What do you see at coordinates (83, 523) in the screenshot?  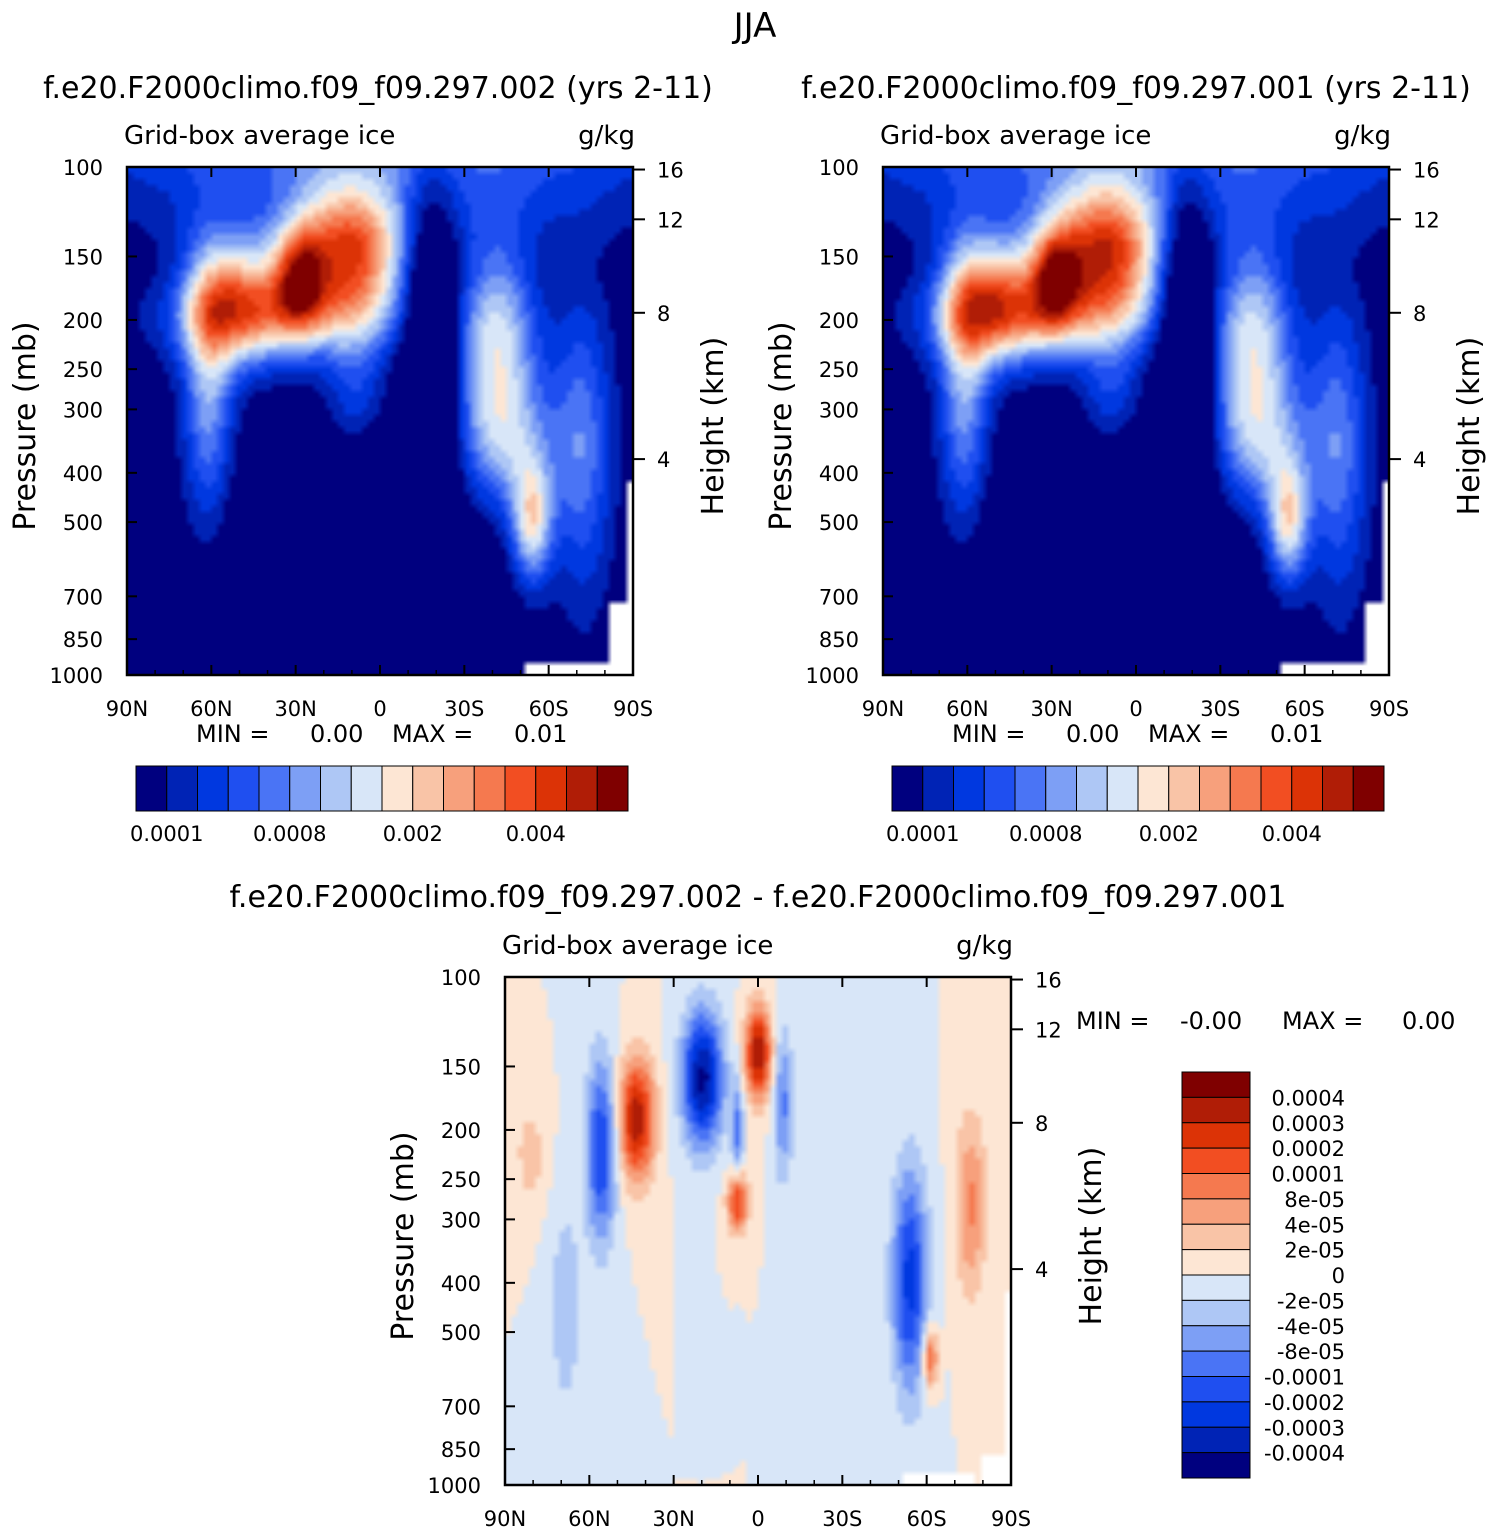 I see `y-tick-label: 500` at bounding box center [83, 523].